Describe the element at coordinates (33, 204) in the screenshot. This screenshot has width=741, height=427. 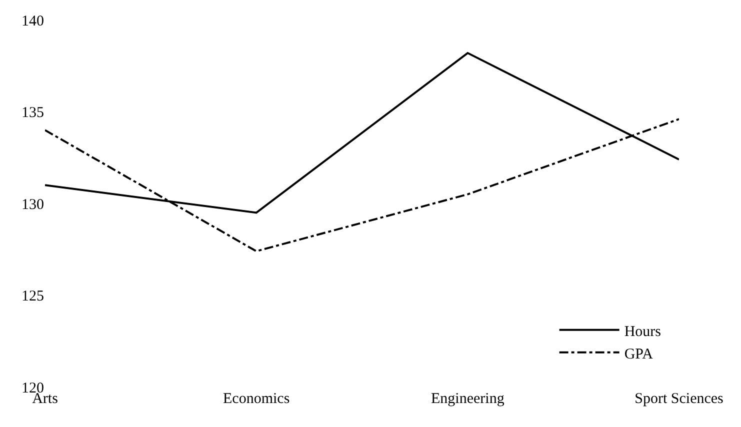
I see `y-tick-label: 130` at that location.